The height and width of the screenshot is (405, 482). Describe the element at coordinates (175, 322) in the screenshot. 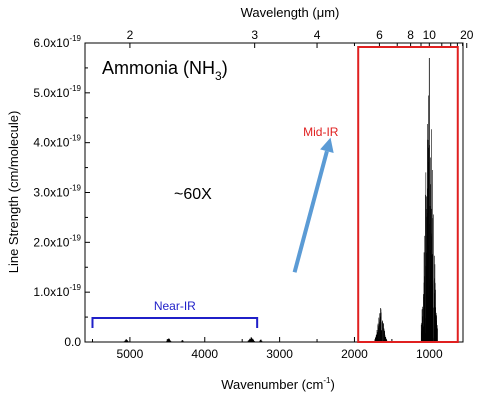

I see `near-ir-bracket` at that location.